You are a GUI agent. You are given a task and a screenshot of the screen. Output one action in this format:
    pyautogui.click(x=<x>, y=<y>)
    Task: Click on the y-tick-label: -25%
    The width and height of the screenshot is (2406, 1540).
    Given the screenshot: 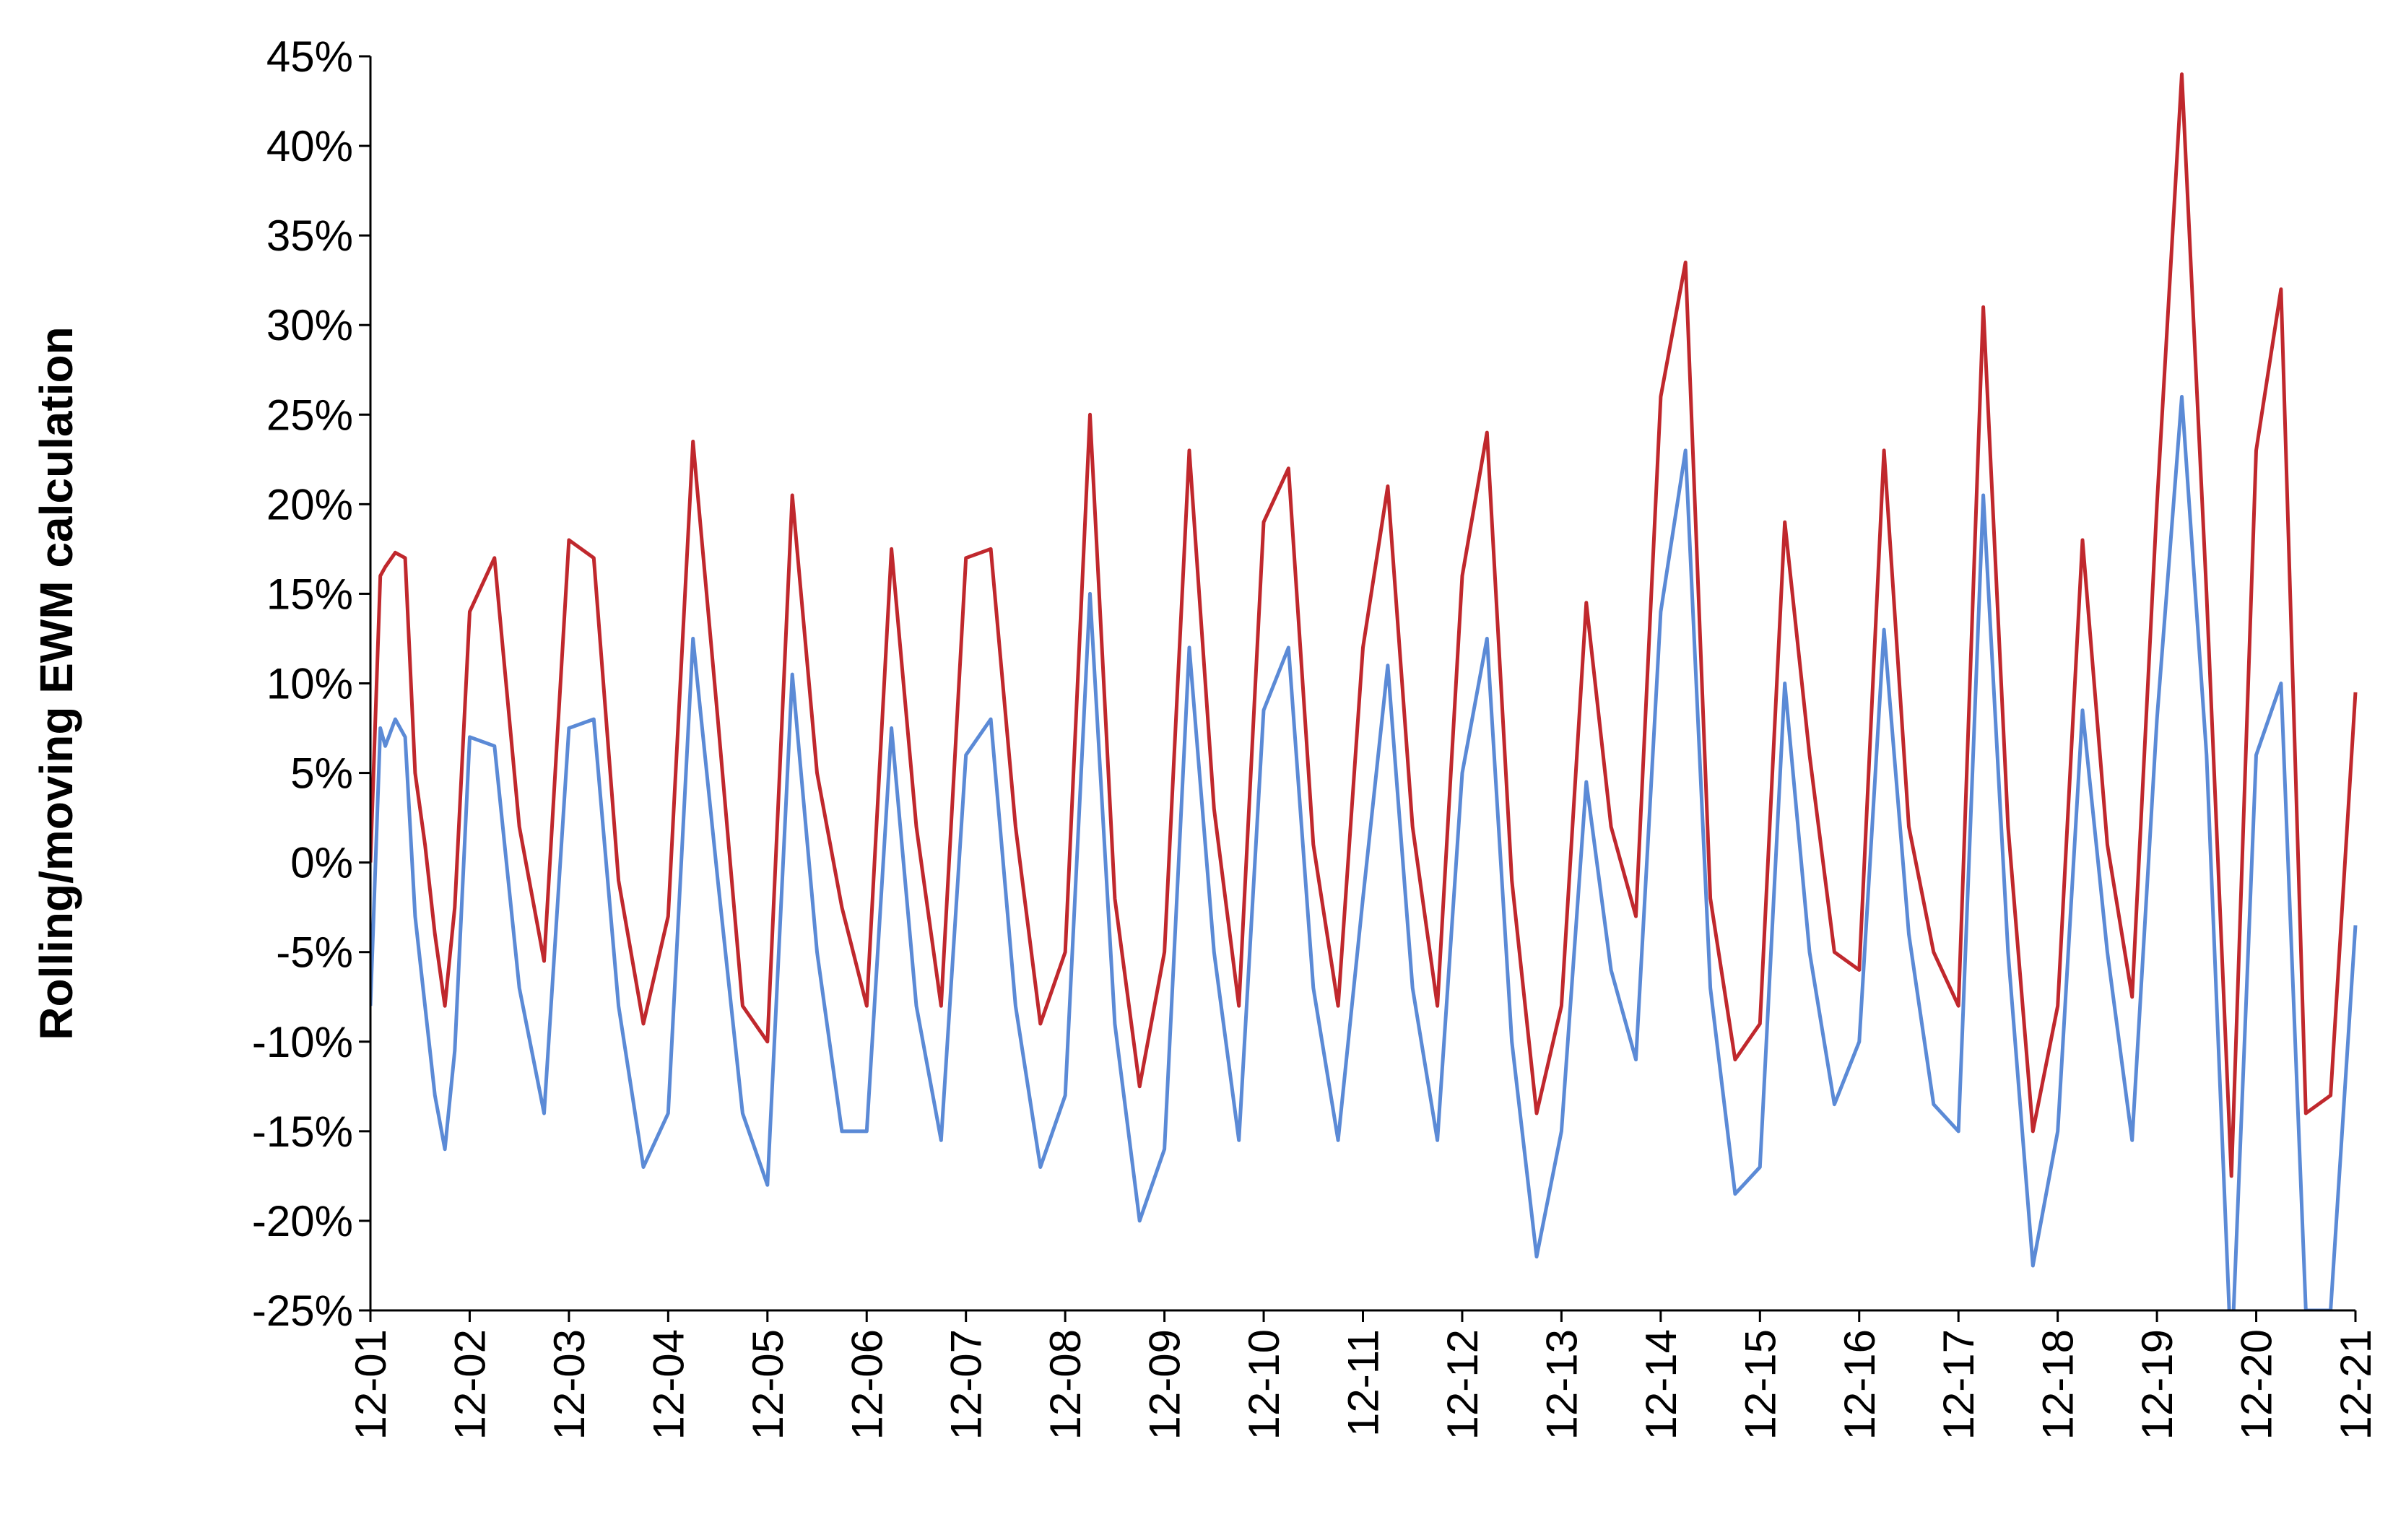 What is the action you would take?
    pyautogui.click(x=302, y=1311)
    